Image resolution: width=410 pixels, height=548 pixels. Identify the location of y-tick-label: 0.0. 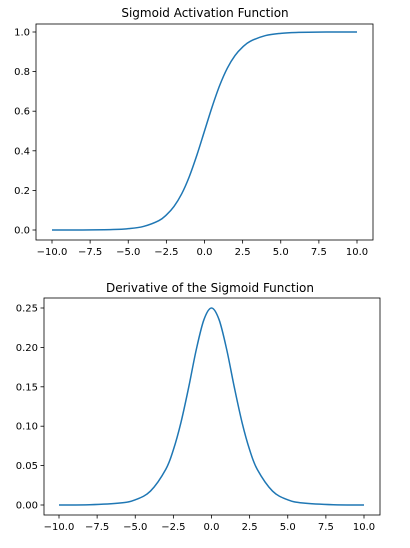
(22, 231).